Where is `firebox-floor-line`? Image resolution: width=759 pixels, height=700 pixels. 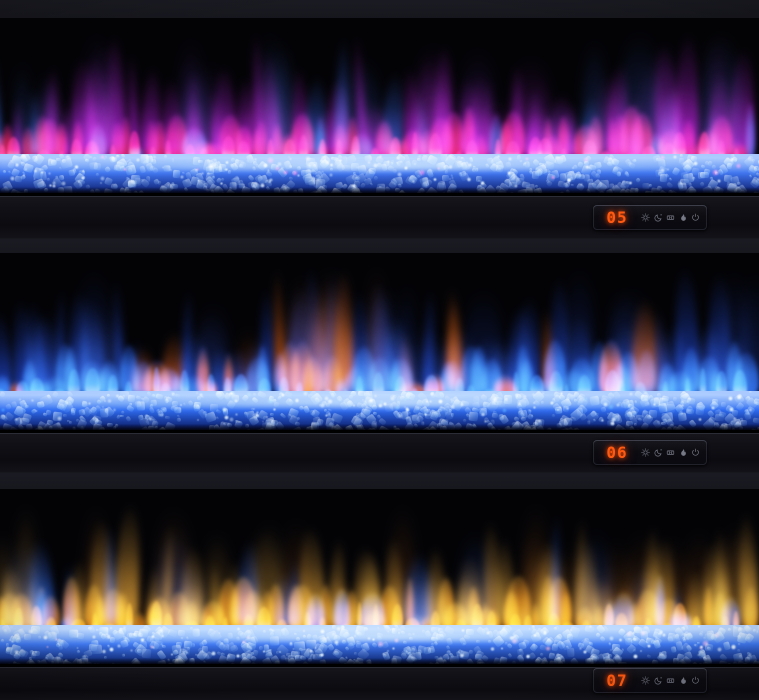
firebox-floor-line is located at coordinates (379, 431).